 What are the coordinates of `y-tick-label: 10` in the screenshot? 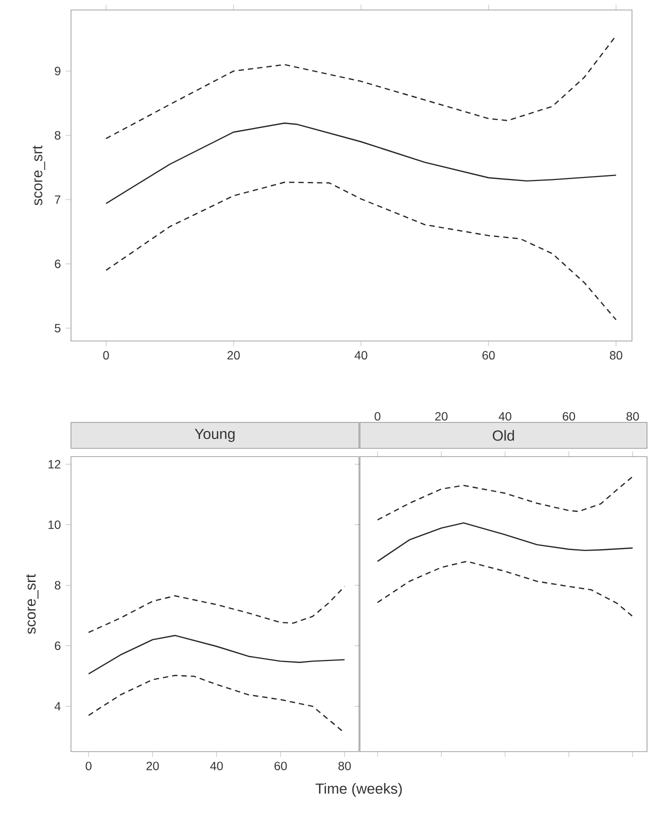 It's located at (54, 524).